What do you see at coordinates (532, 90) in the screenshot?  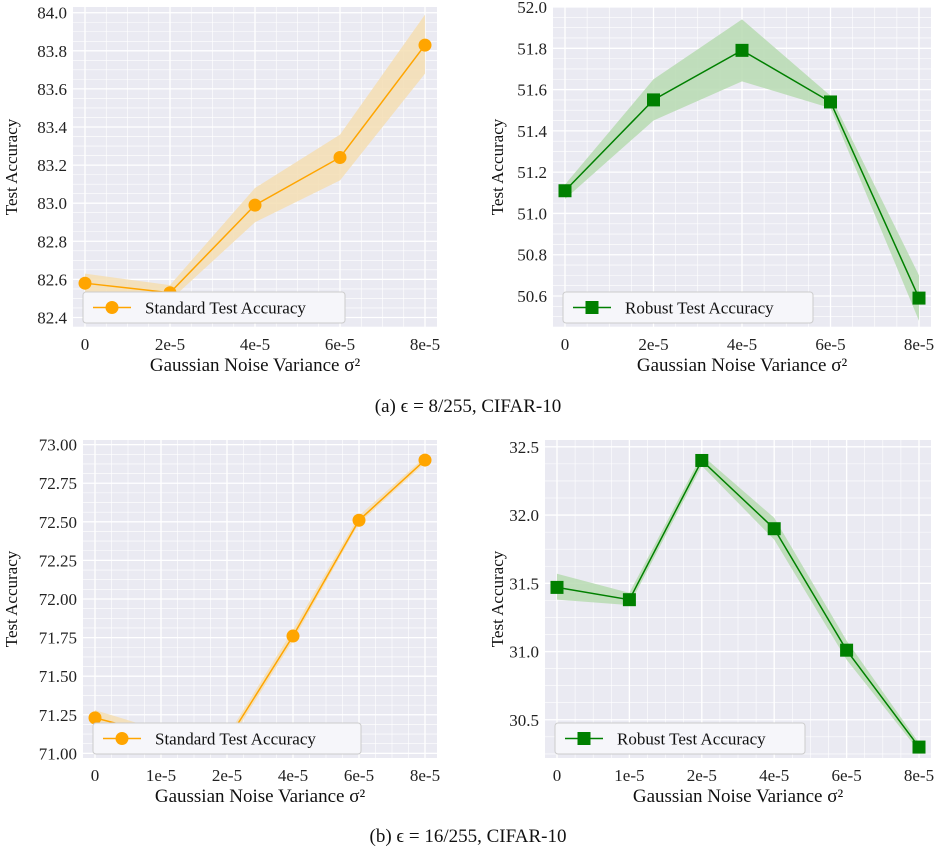 I see `y-tick-label: 51.6` at bounding box center [532, 90].